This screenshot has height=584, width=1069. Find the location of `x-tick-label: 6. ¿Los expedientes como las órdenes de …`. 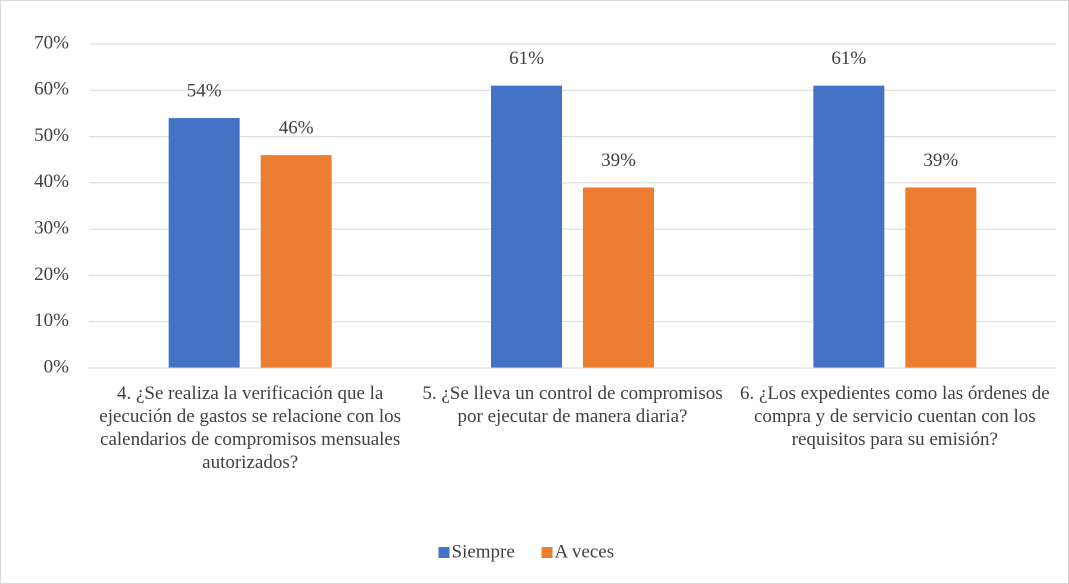

x-tick-label: 6. ¿Los expedientes como las órdenes de … is located at coordinates (894, 416).